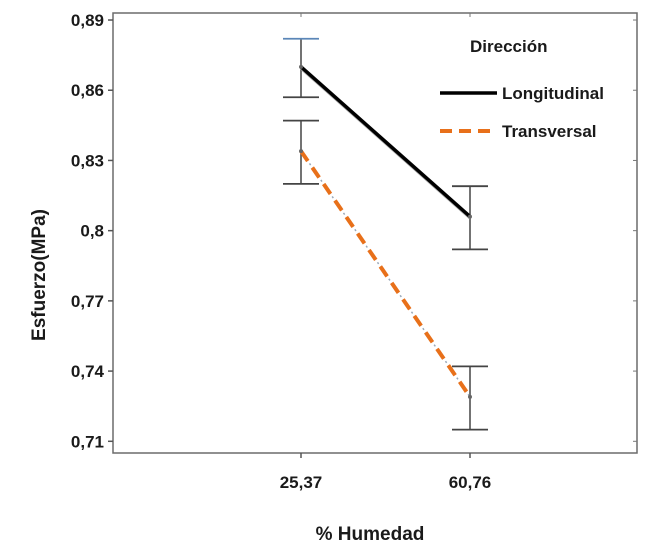 This screenshot has height=550, width=646. Describe the element at coordinates (470, 482) in the screenshot. I see `x-tick-label: 60,76` at that location.